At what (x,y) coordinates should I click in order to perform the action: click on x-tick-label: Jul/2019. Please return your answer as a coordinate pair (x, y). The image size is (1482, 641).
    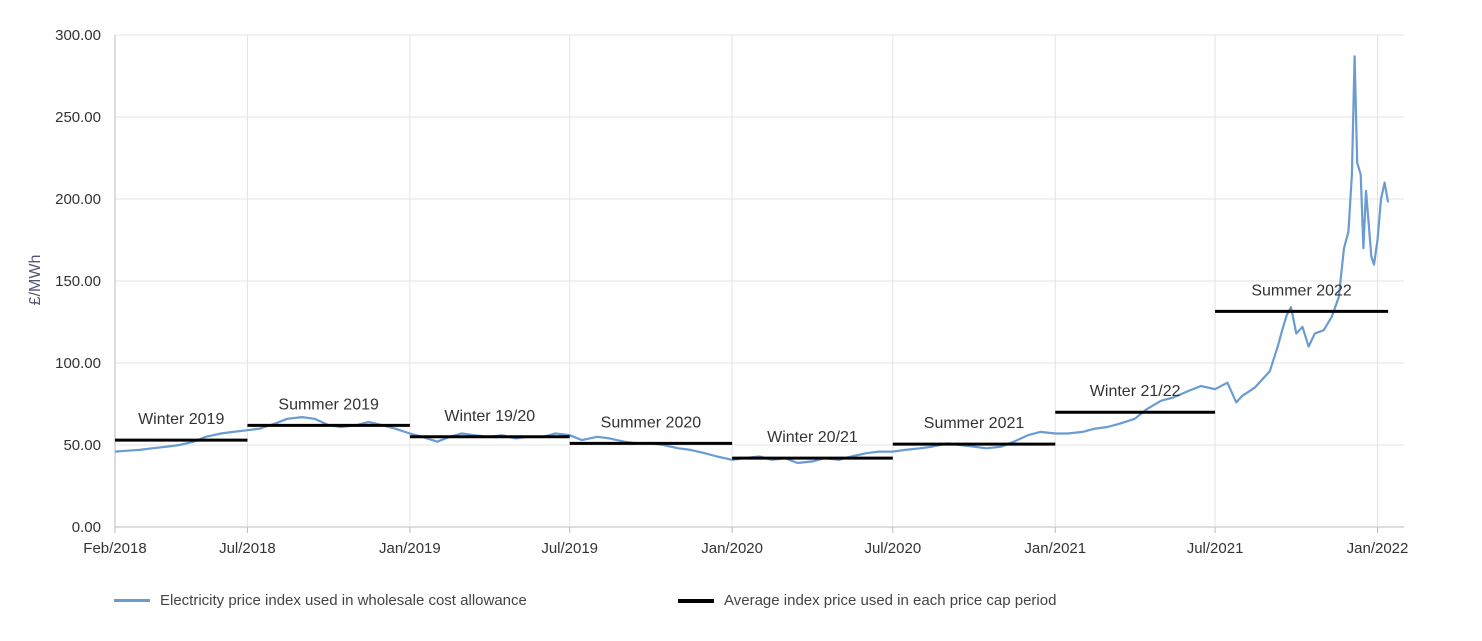
    Looking at the image, I should click on (569, 548).